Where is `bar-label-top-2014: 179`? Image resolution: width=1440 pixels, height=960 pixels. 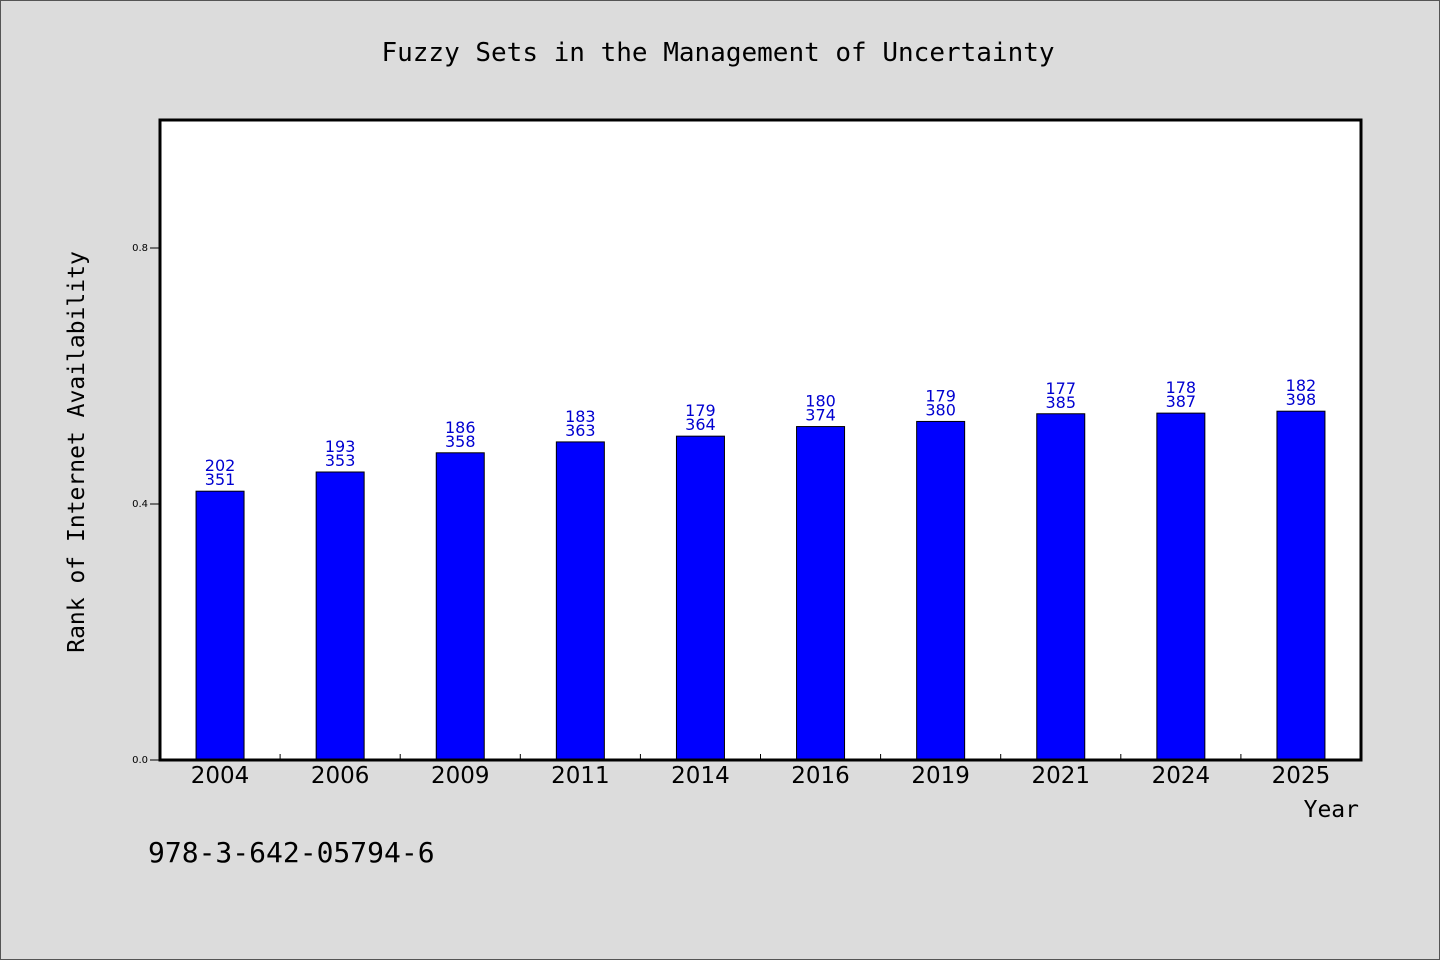
bar-label-top-2014: 179 is located at coordinates (700, 410).